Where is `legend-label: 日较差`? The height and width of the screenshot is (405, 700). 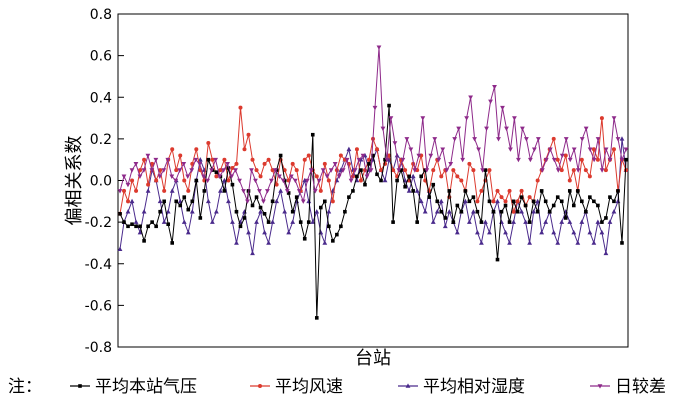
legend-label: 日较差 is located at coordinates (640, 387).